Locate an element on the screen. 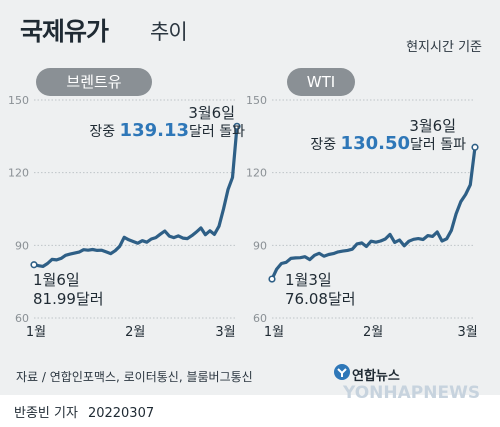 The image size is (500, 427). wti-x-tick-label: 3월 is located at coordinates (467, 332).